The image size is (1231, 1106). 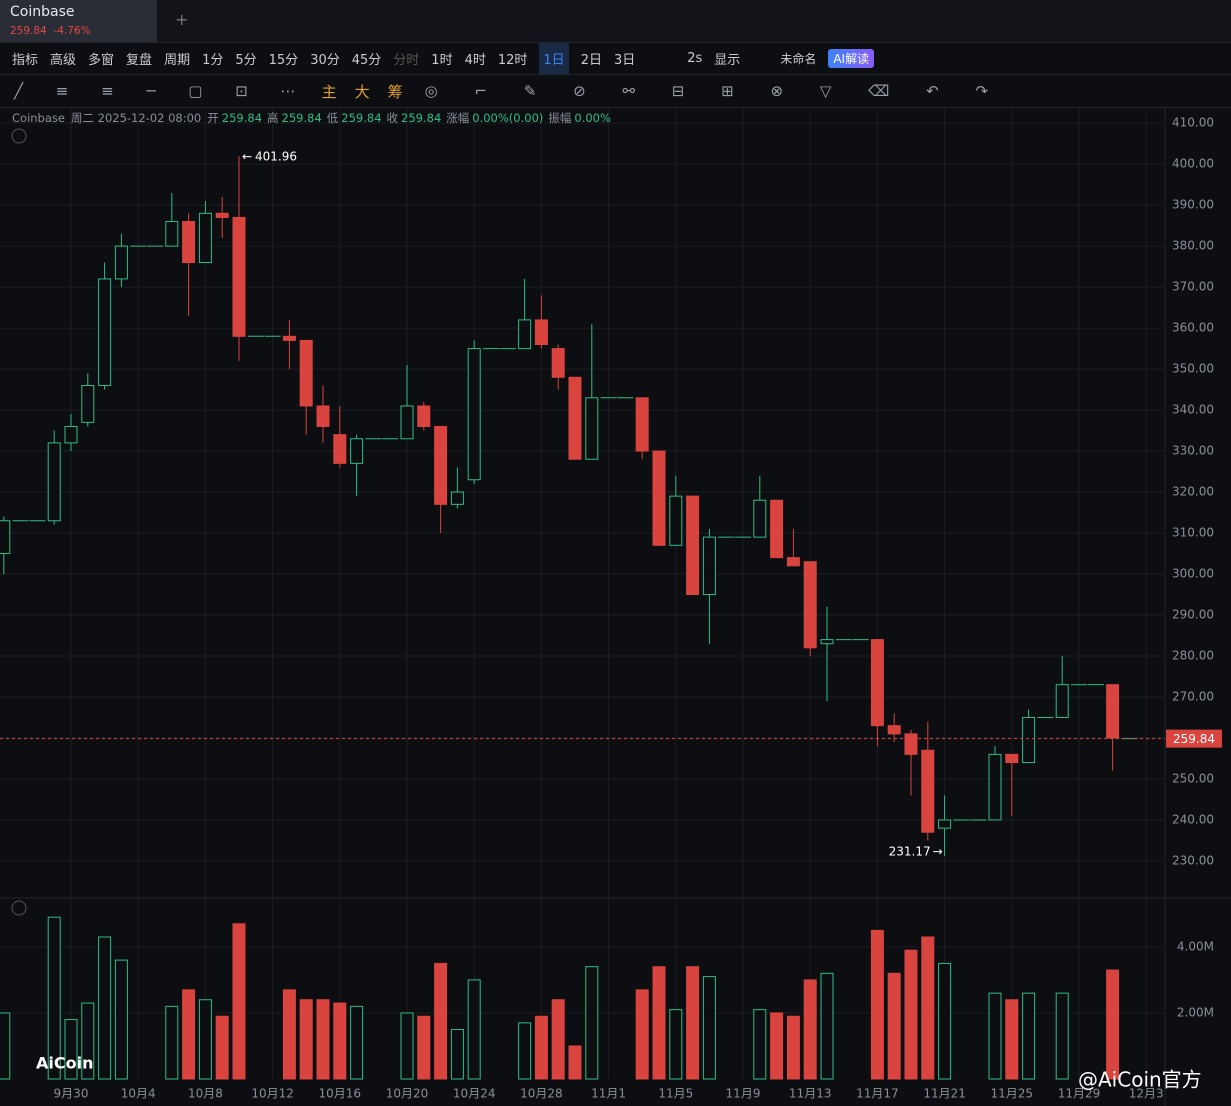 What do you see at coordinates (743, 1094) in the screenshot?
I see `x-tick-label: 11月9` at bounding box center [743, 1094].